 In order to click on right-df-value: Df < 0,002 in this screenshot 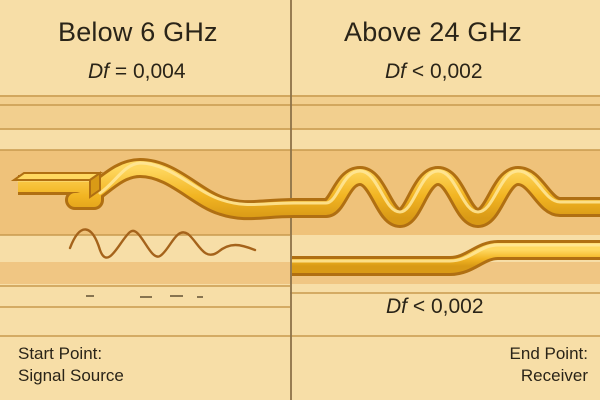, I will do `click(434, 72)`.